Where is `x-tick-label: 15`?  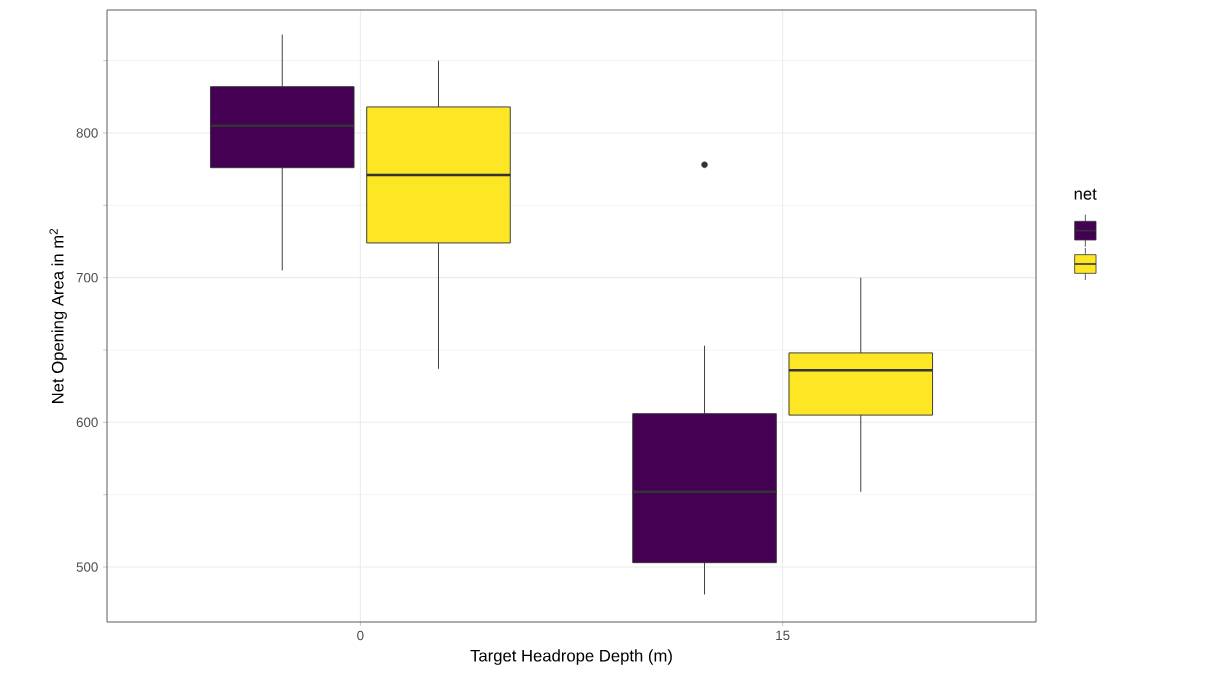
x-tick-label: 15 is located at coordinates (783, 635).